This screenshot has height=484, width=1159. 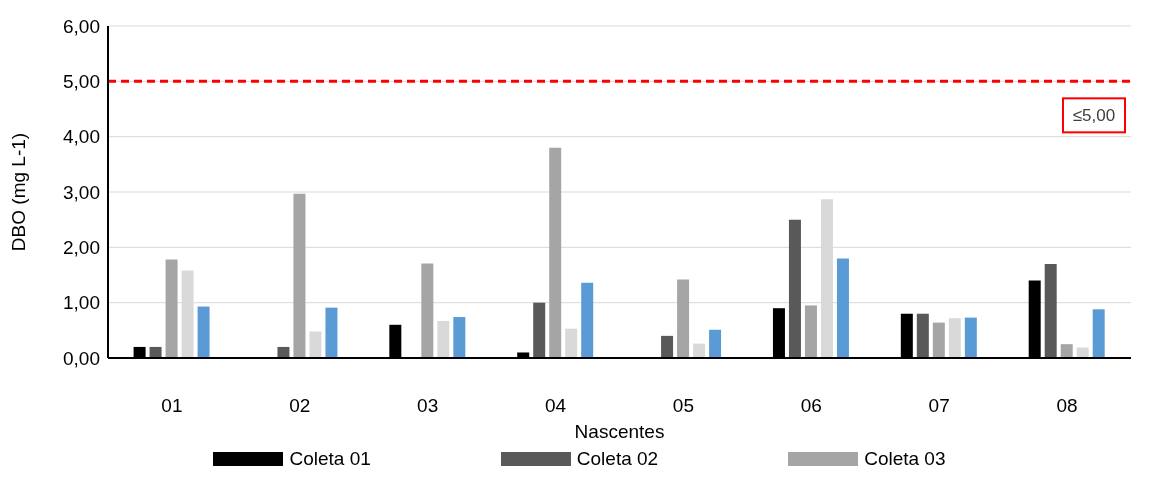 What do you see at coordinates (939, 406) in the screenshot?
I see `x-tick-label: 07` at bounding box center [939, 406].